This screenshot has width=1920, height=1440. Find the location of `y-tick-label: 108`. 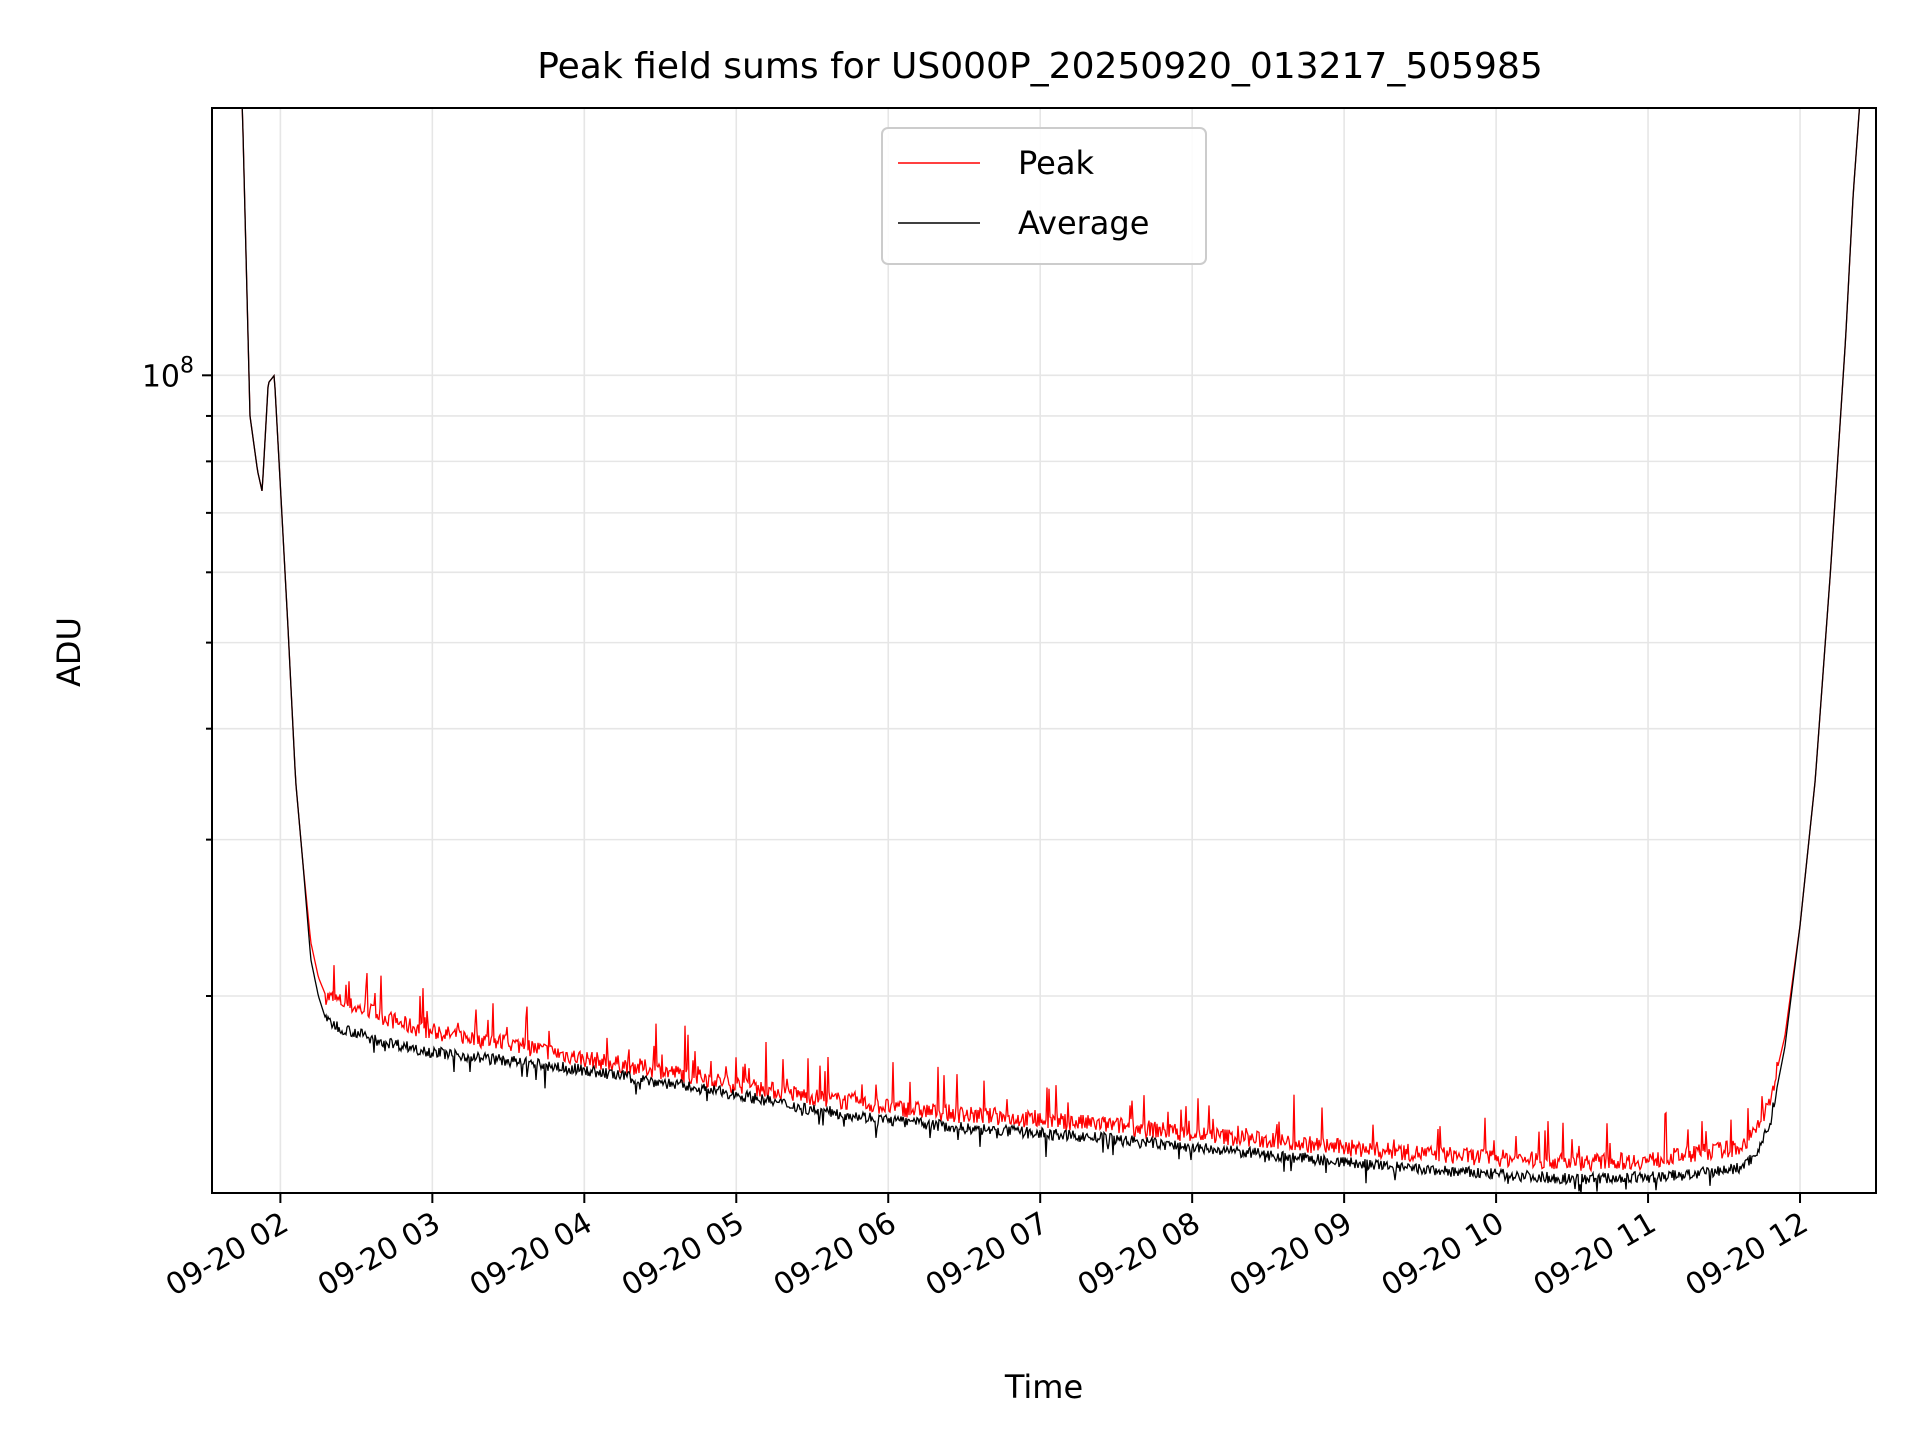

y-tick-label: 108 is located at coordinates (168, 373).